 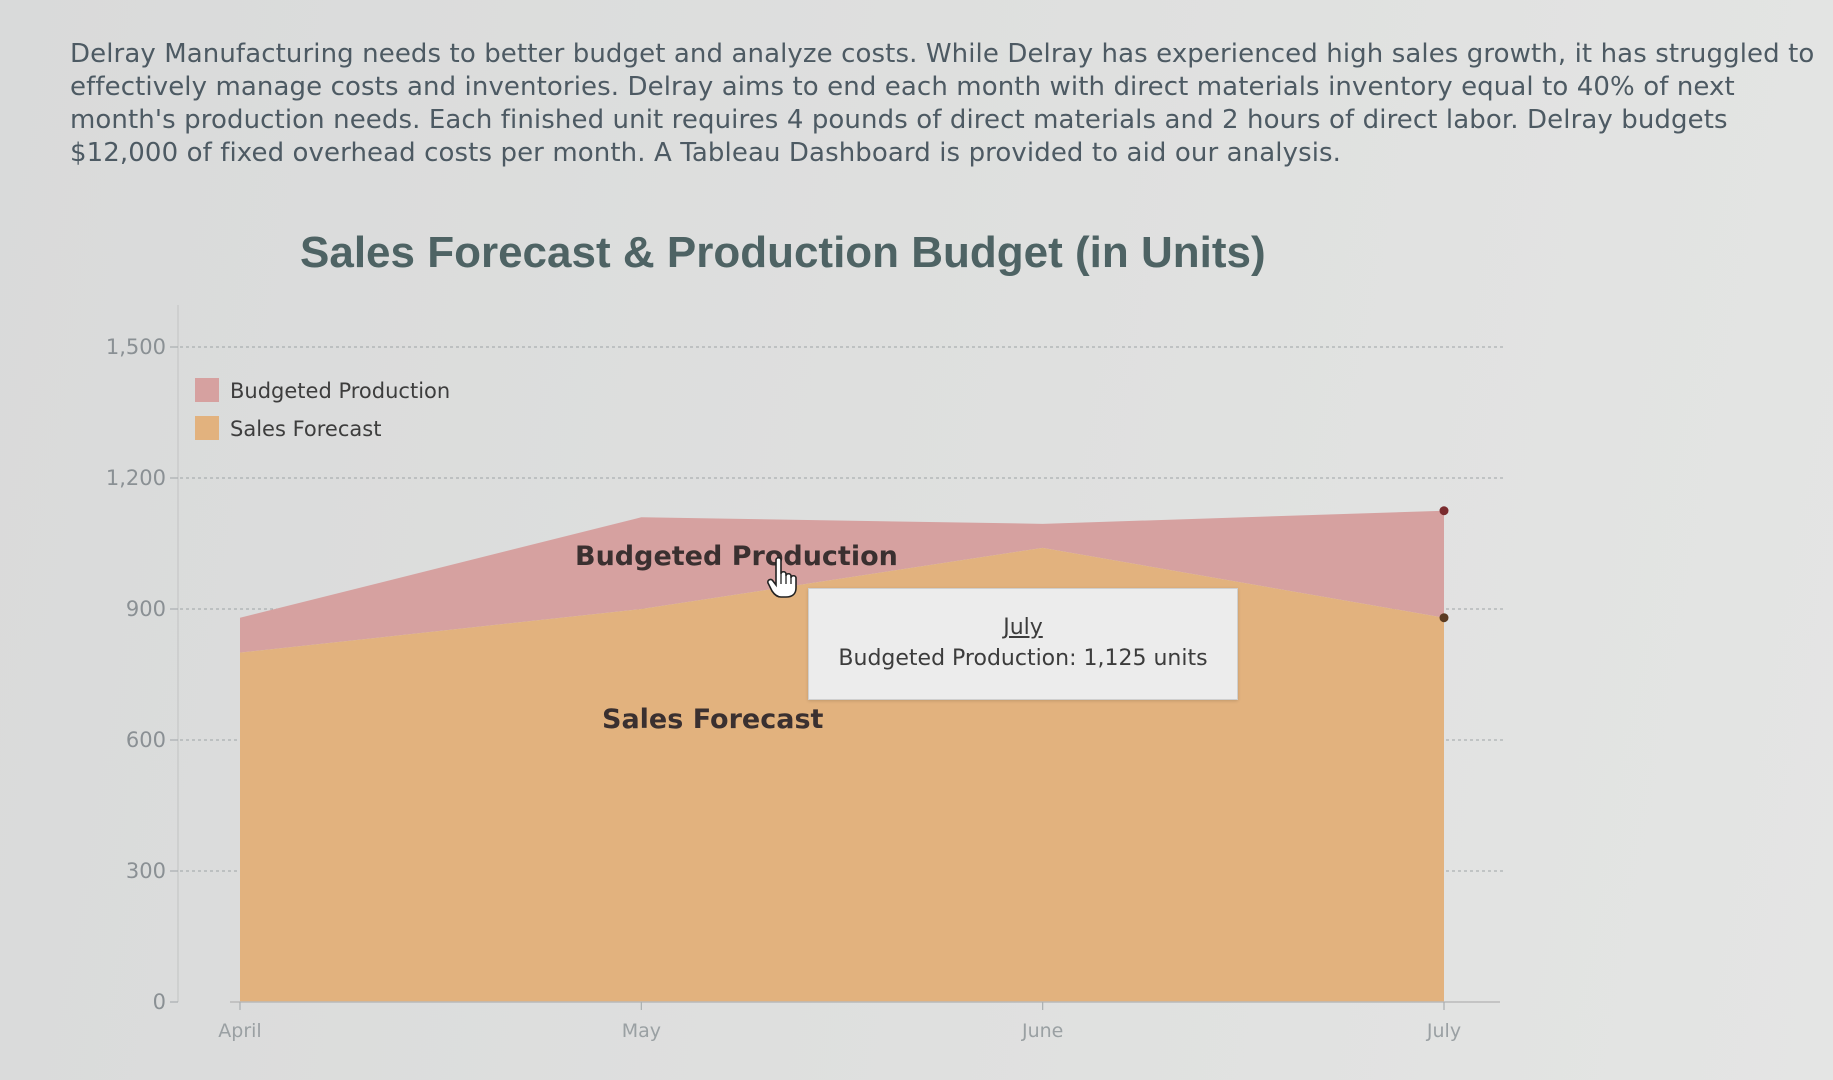 I want to click on legend-label-budgeted-production: Budgeted Production, so click(x=340, y=391).